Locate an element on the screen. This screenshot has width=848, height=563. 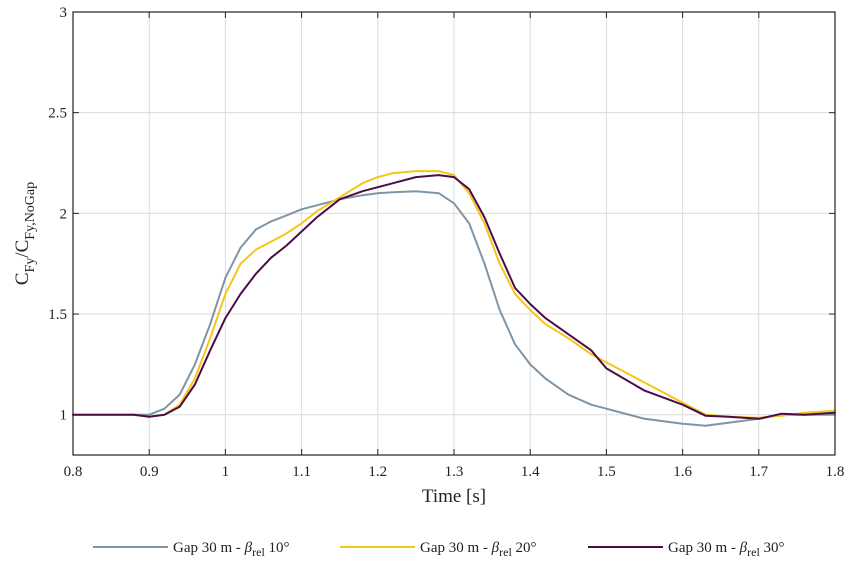
y-label-main: C is located at coordinates (22, 278).